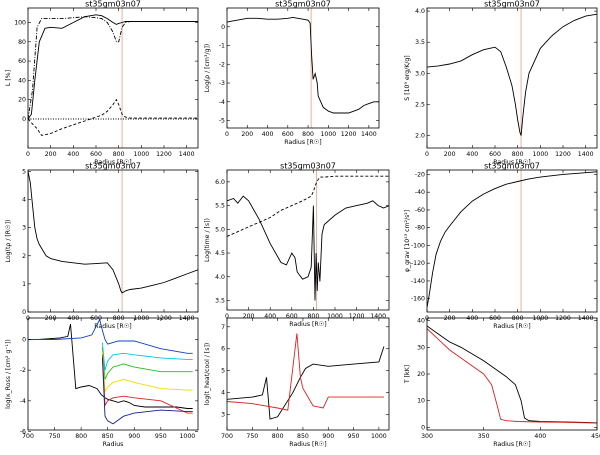 This screenshot has width=600, height=455. Describe the element at coordinates (113, 117) in the screenshot. I see `series-line-convective` at that location.